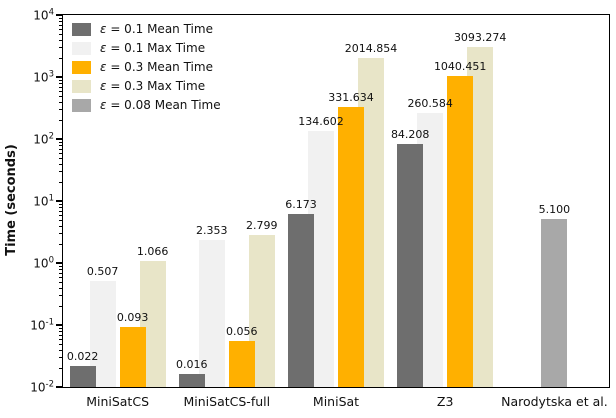 Image resolution: width=616 pixels, height=418 pixels. Describe the element at coordinates (117, 401) in the screenshot. I see `x-tick-label: MiniSatCS` at that location.